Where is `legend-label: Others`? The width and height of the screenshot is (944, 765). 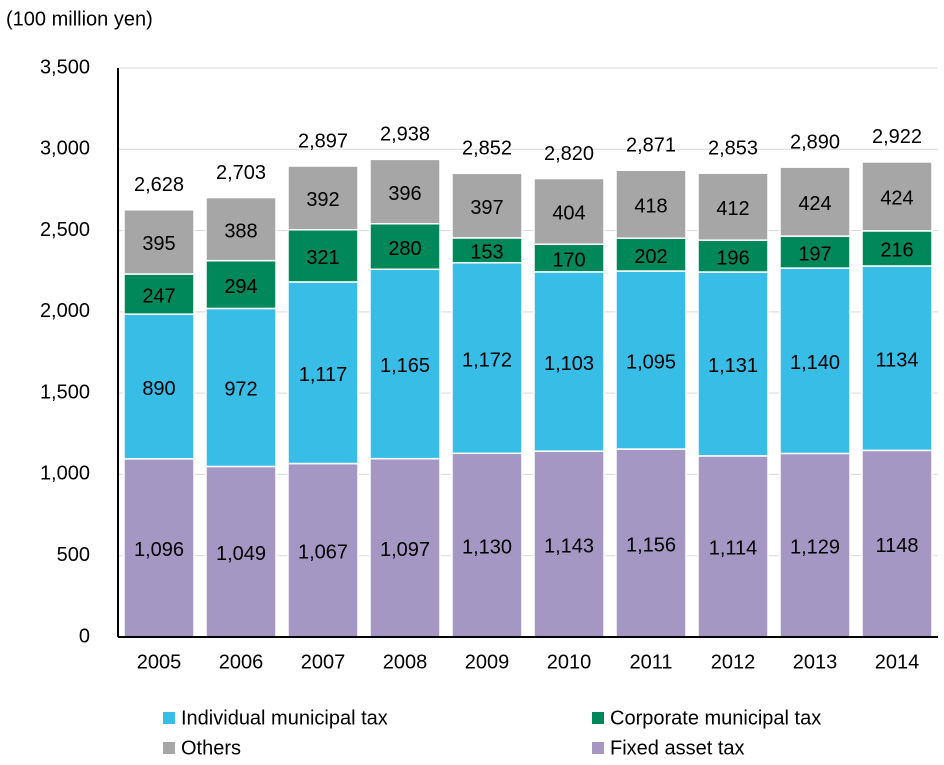
legend-label: Others is located at coordinates (211, 748).